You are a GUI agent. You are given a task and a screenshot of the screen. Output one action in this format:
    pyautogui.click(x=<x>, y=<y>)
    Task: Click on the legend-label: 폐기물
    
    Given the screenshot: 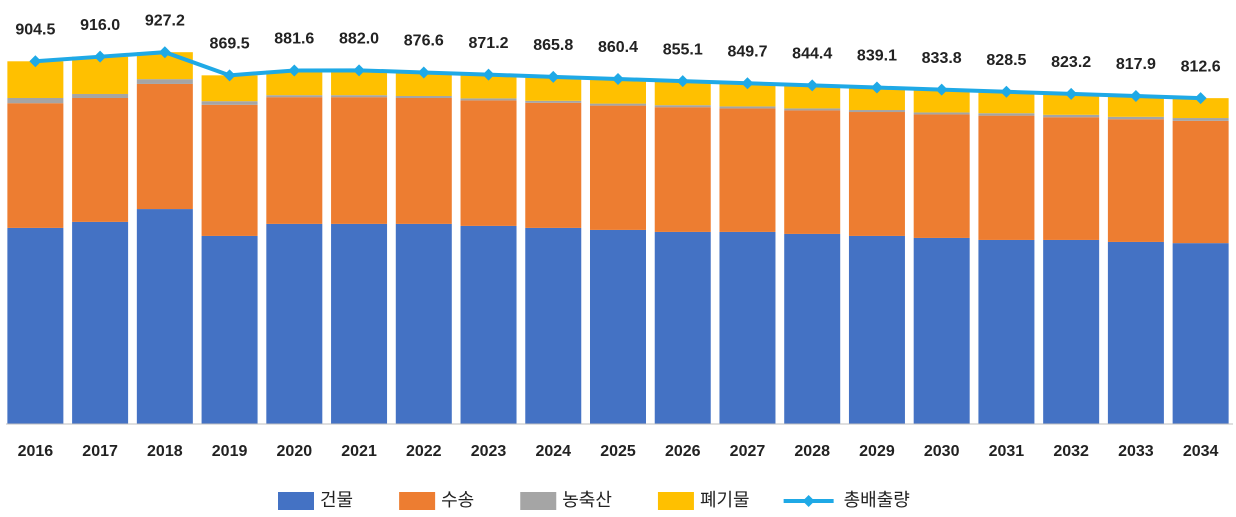 What is the action you would take?
    pyautogui.click(x=725, y=500)
    